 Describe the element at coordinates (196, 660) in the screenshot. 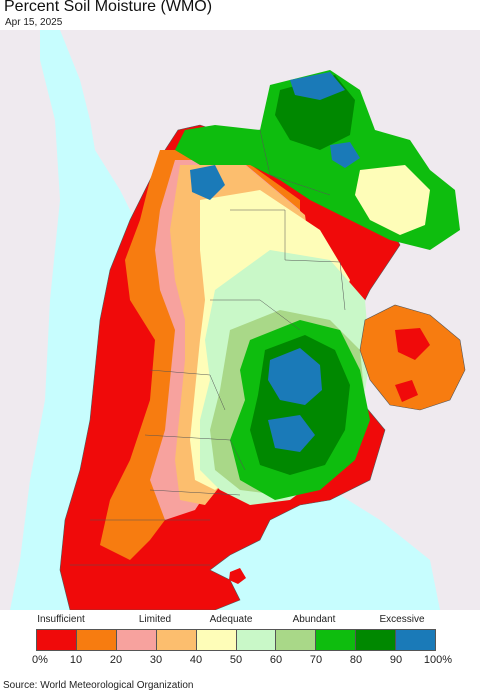

I see `legend-tick-4: 40` at that location.